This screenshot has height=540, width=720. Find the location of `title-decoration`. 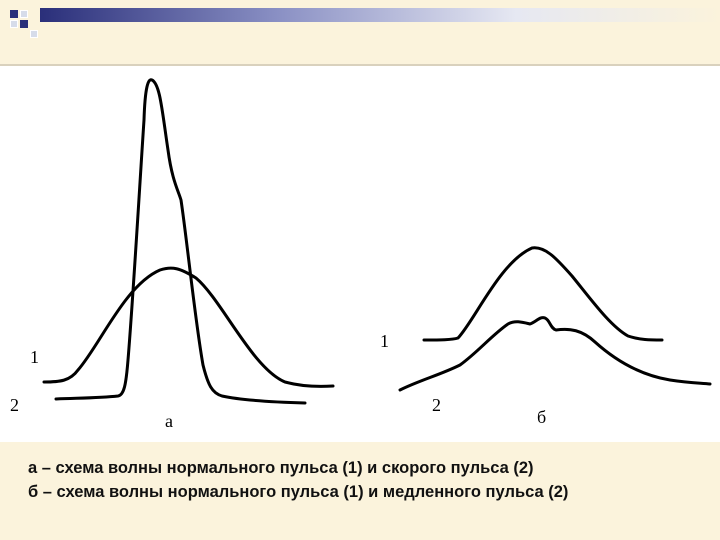

title-decoration is located at coordinates (30, 20).